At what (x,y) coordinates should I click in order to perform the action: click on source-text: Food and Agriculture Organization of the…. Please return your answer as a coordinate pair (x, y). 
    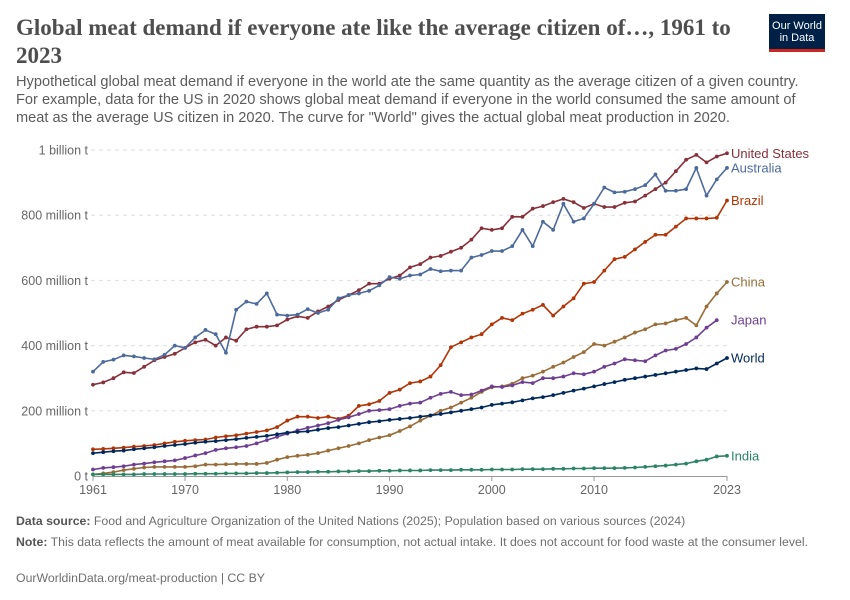
    Looking at the image, I should click on (389, 521).